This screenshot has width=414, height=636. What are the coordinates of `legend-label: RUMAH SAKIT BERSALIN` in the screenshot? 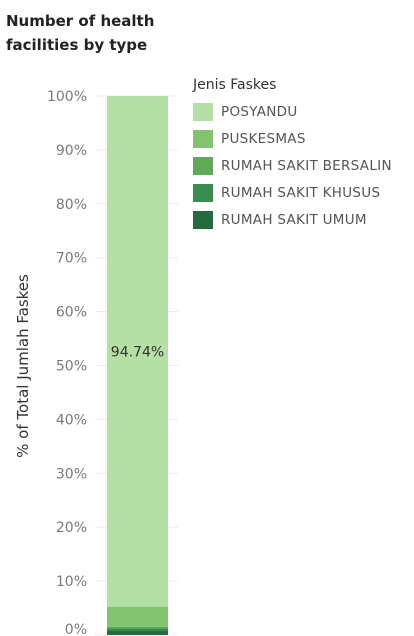 It's located at (306, 165).